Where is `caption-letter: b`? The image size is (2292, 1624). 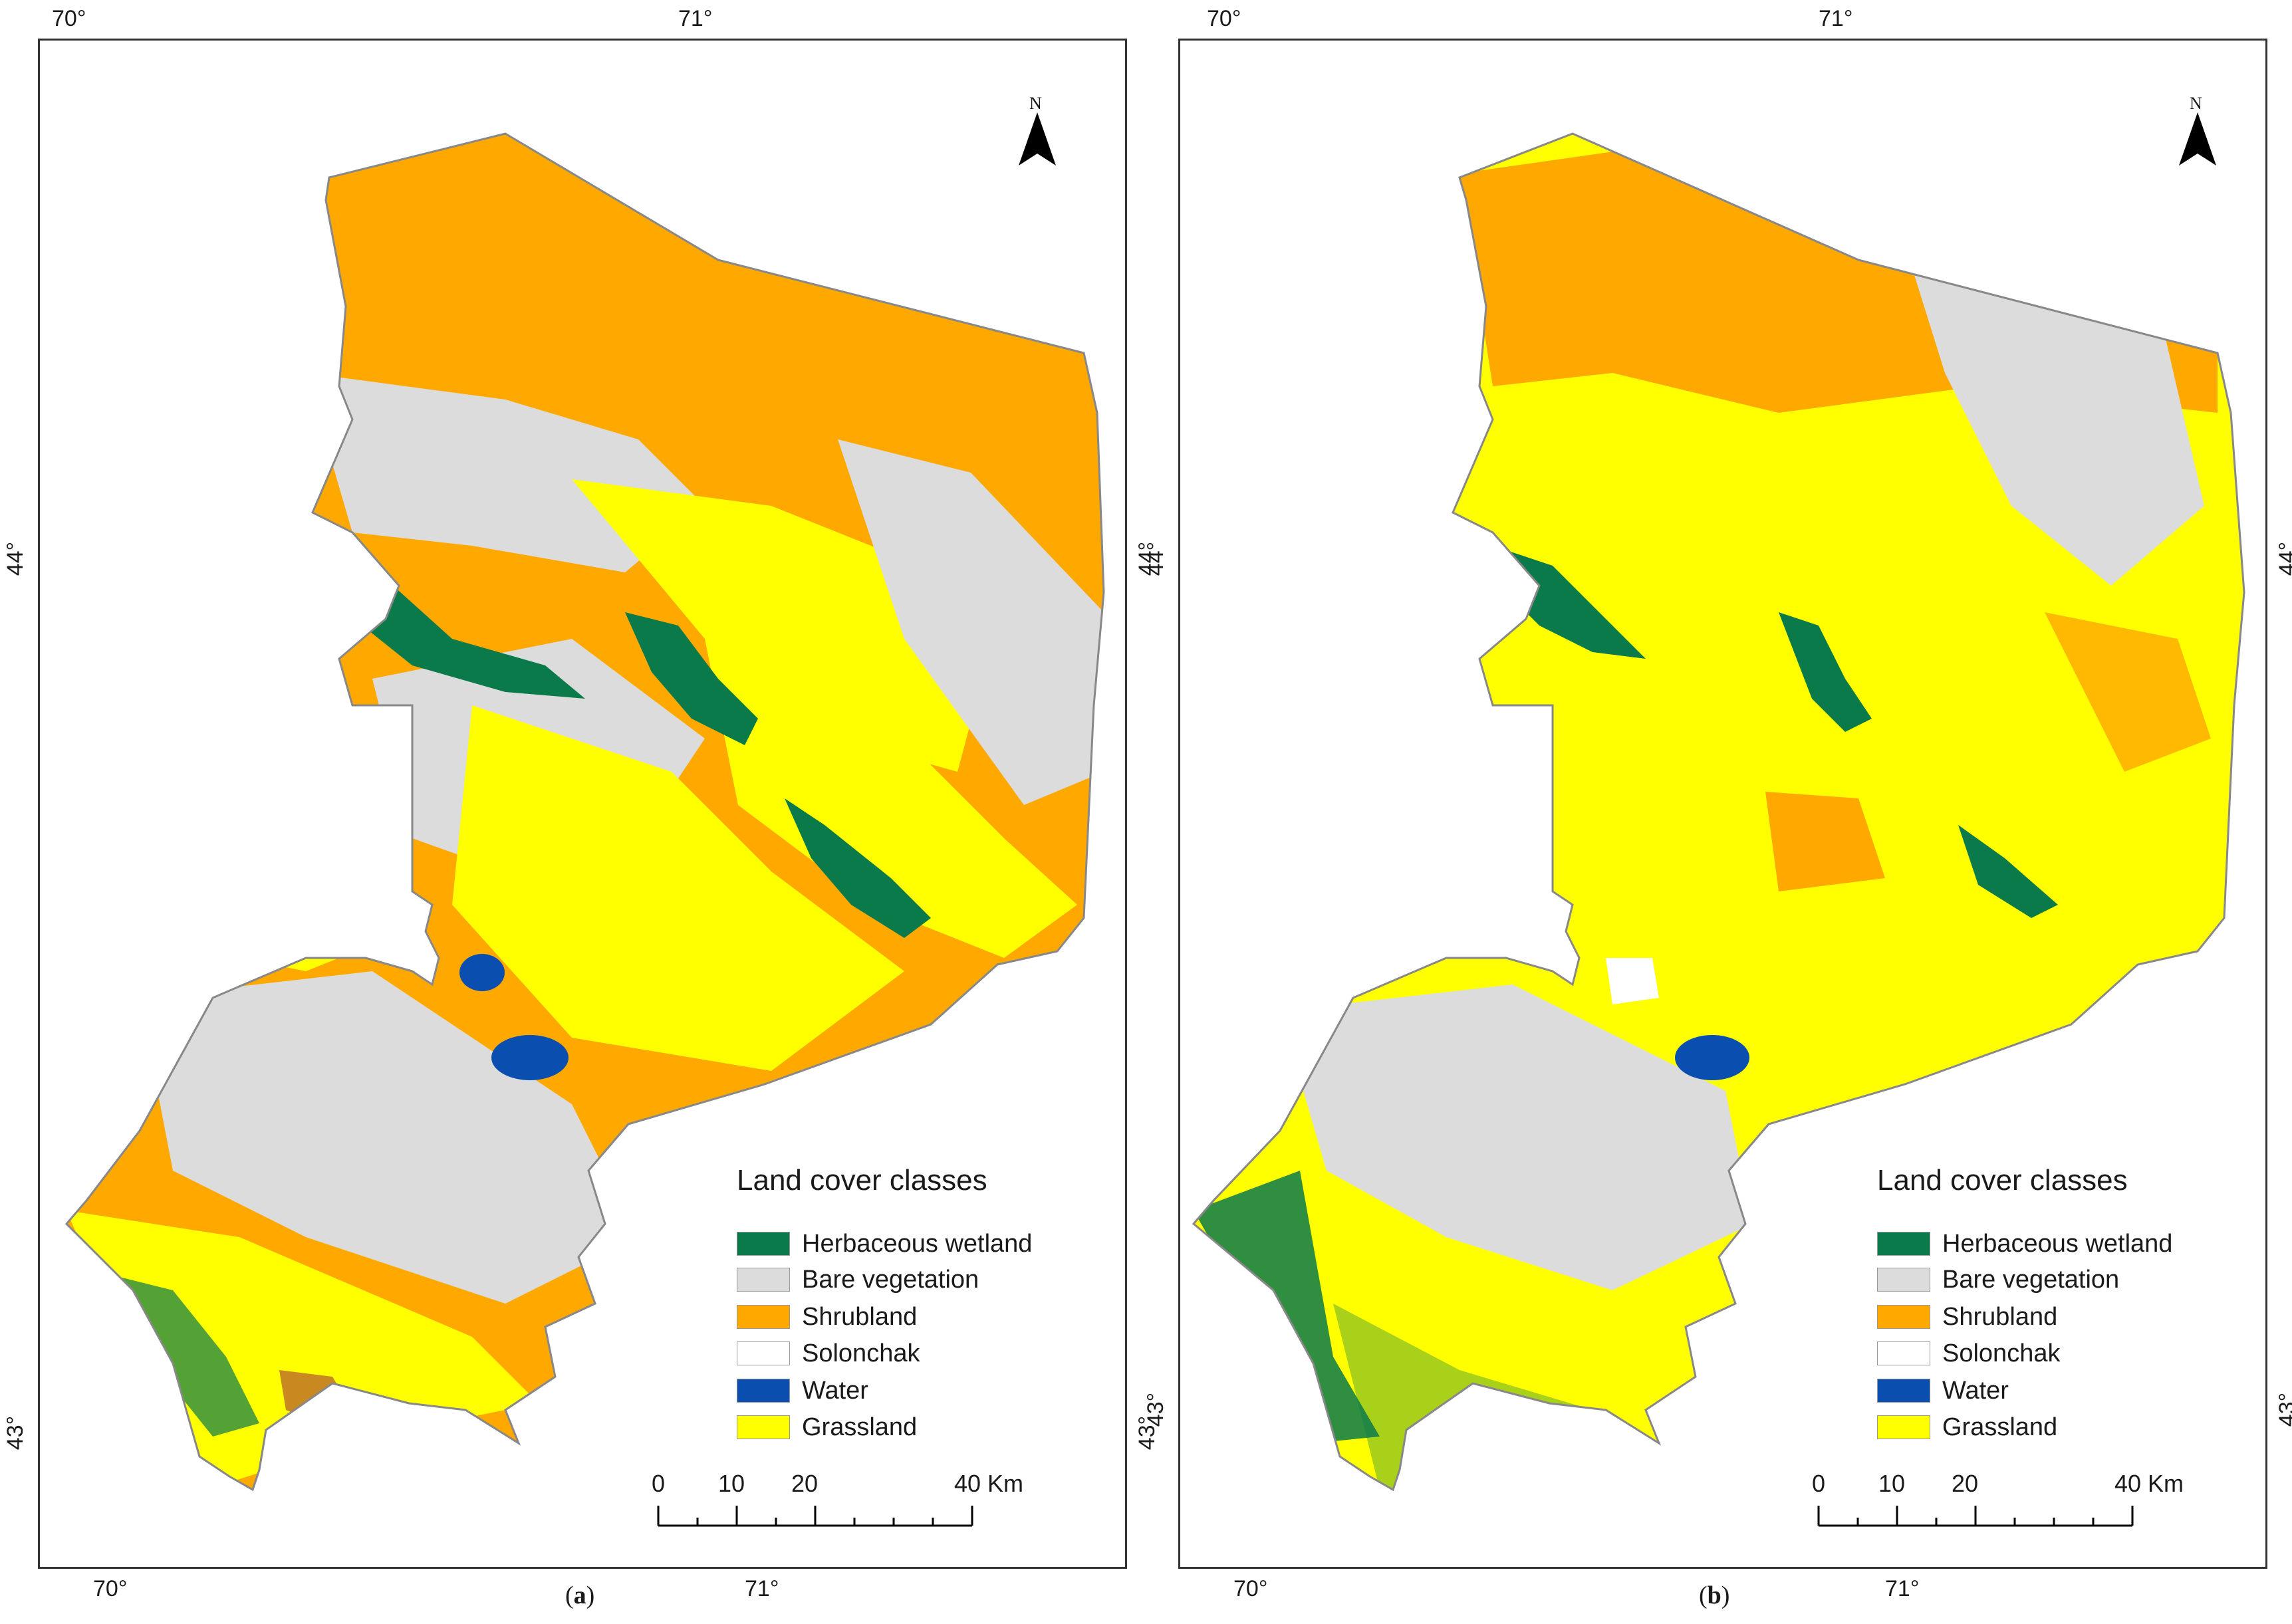 caption-letter: b is located at coordinates (1714, 1595).